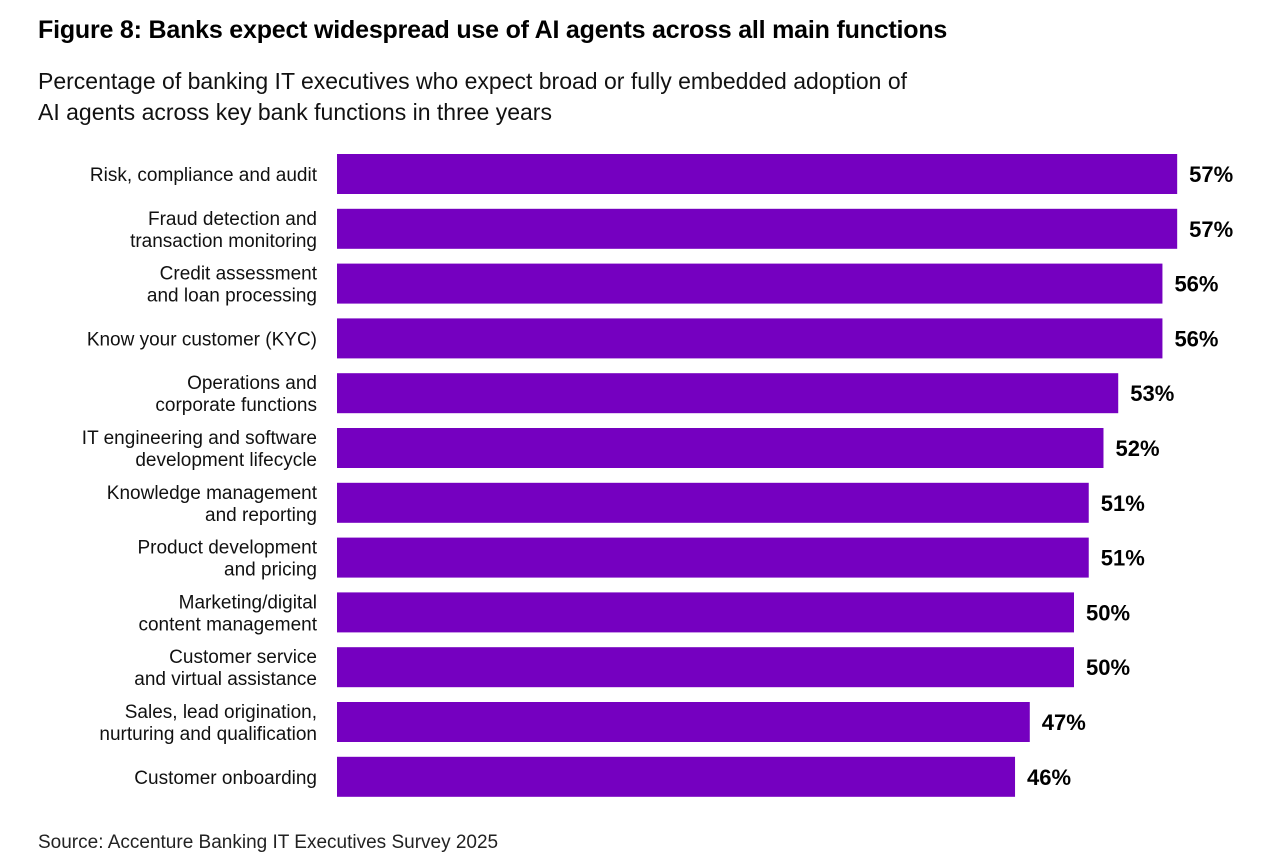  I want to click on category-label: Know your customer (KYC), so click(202, 339).